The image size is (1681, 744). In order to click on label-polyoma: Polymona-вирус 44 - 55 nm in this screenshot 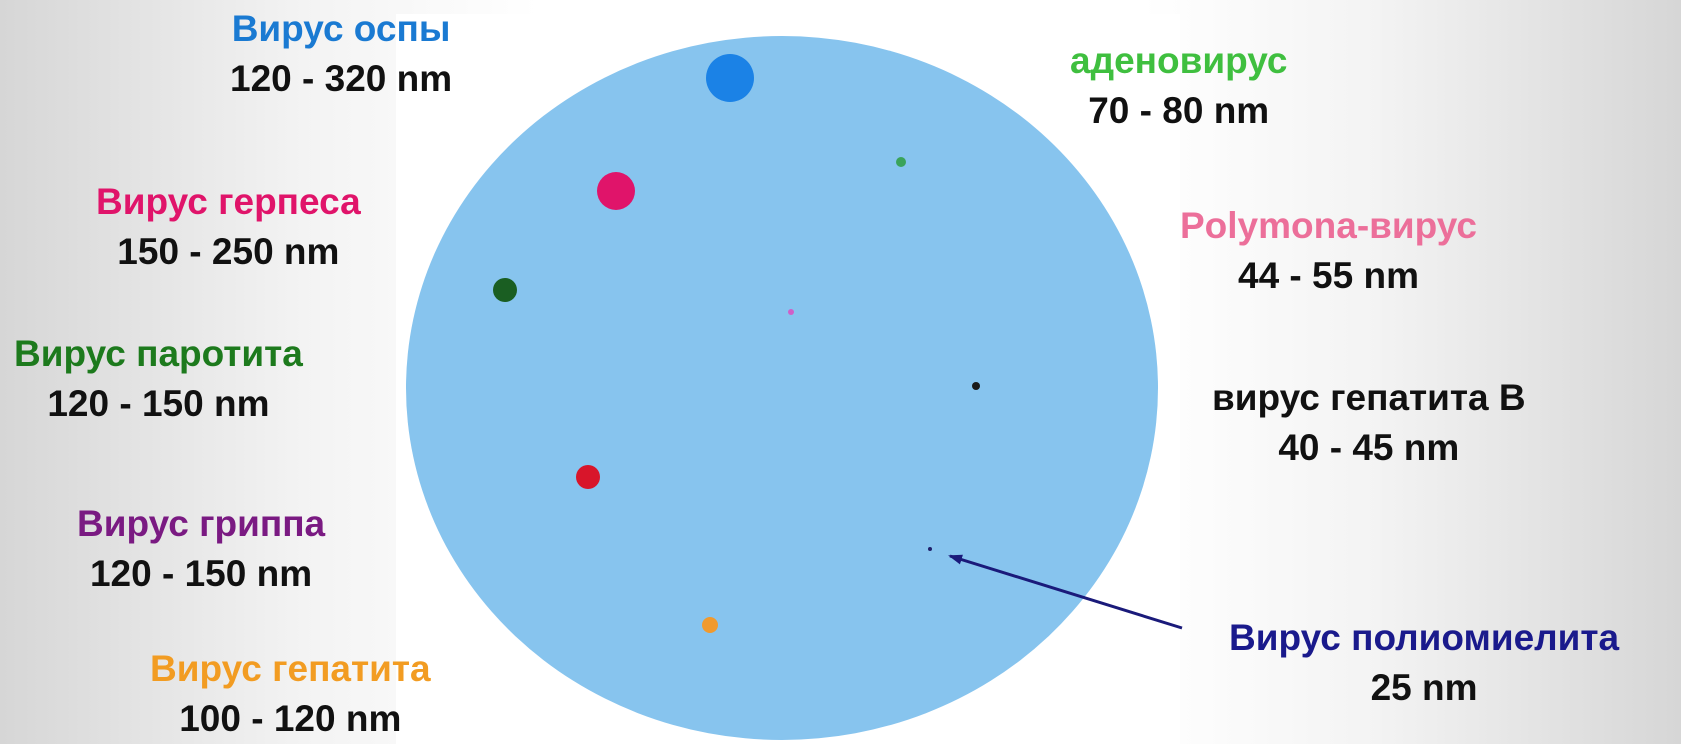, I will do `click(1328, 251)`.